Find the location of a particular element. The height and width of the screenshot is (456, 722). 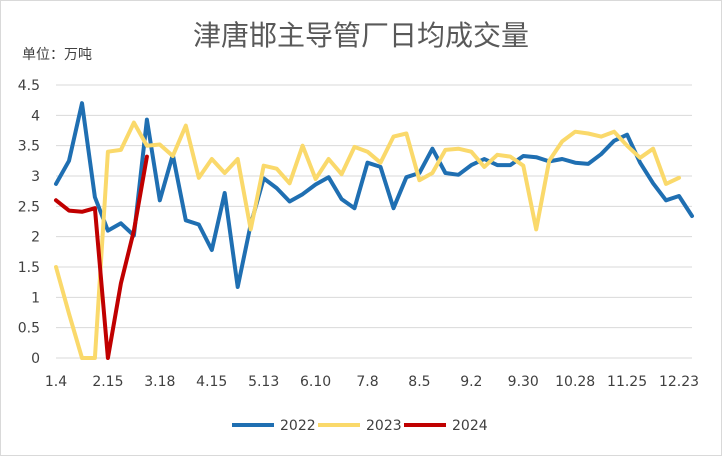

x-tick-label: 5.13 is located at coordinates (263, 382).